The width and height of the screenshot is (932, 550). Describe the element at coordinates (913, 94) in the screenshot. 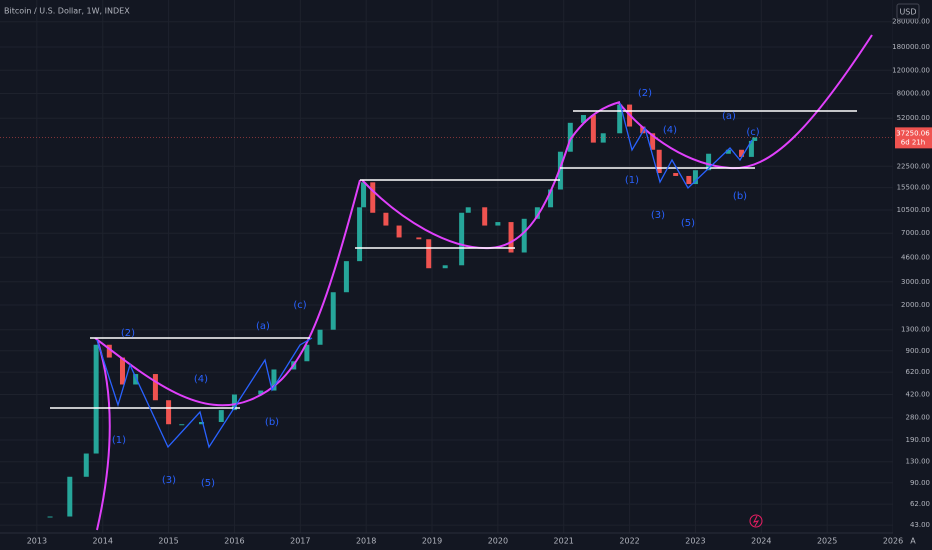

I see `y-tick-label: 80000.00` at that location.